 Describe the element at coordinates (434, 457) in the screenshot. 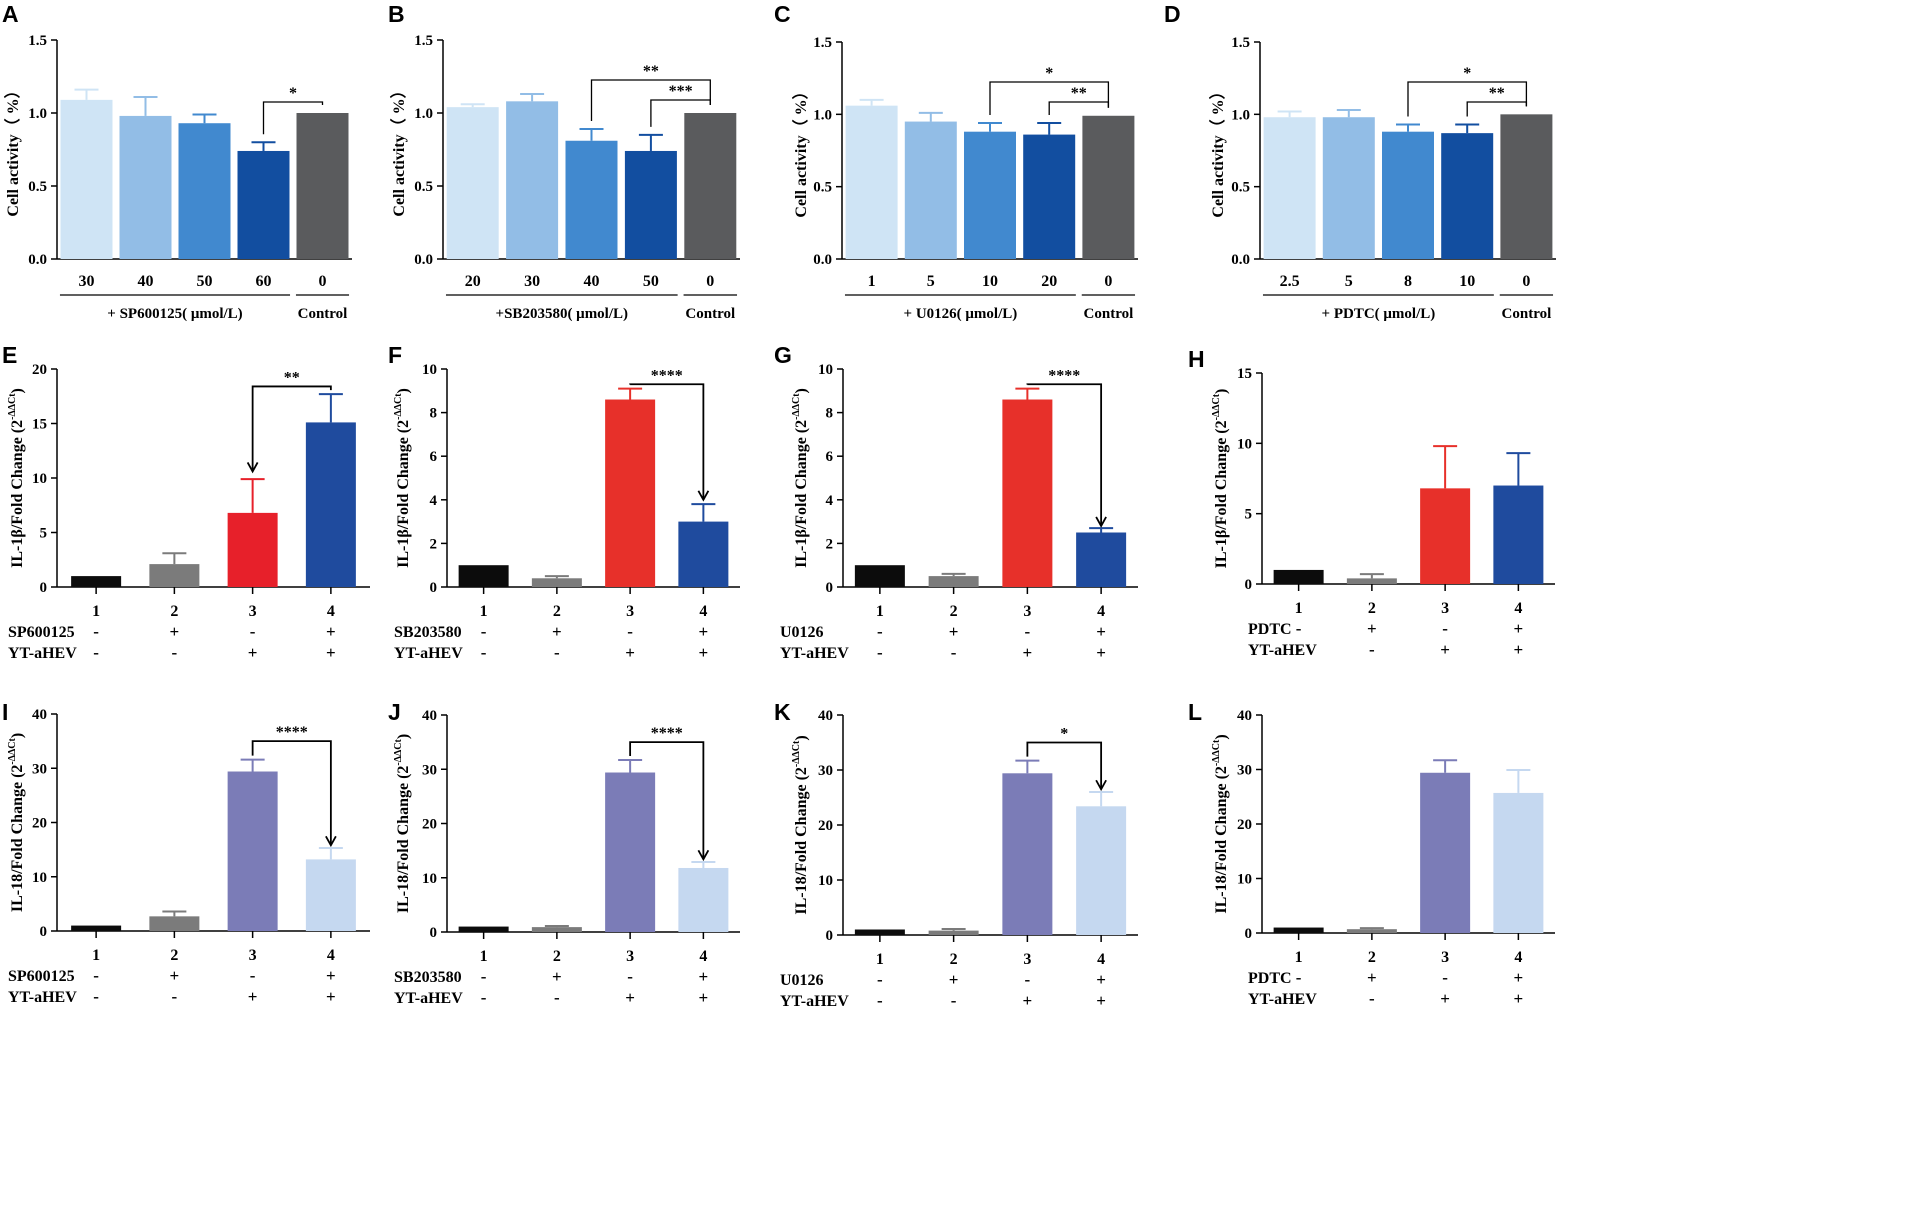

I see `y-tick-label: 6` at that location.